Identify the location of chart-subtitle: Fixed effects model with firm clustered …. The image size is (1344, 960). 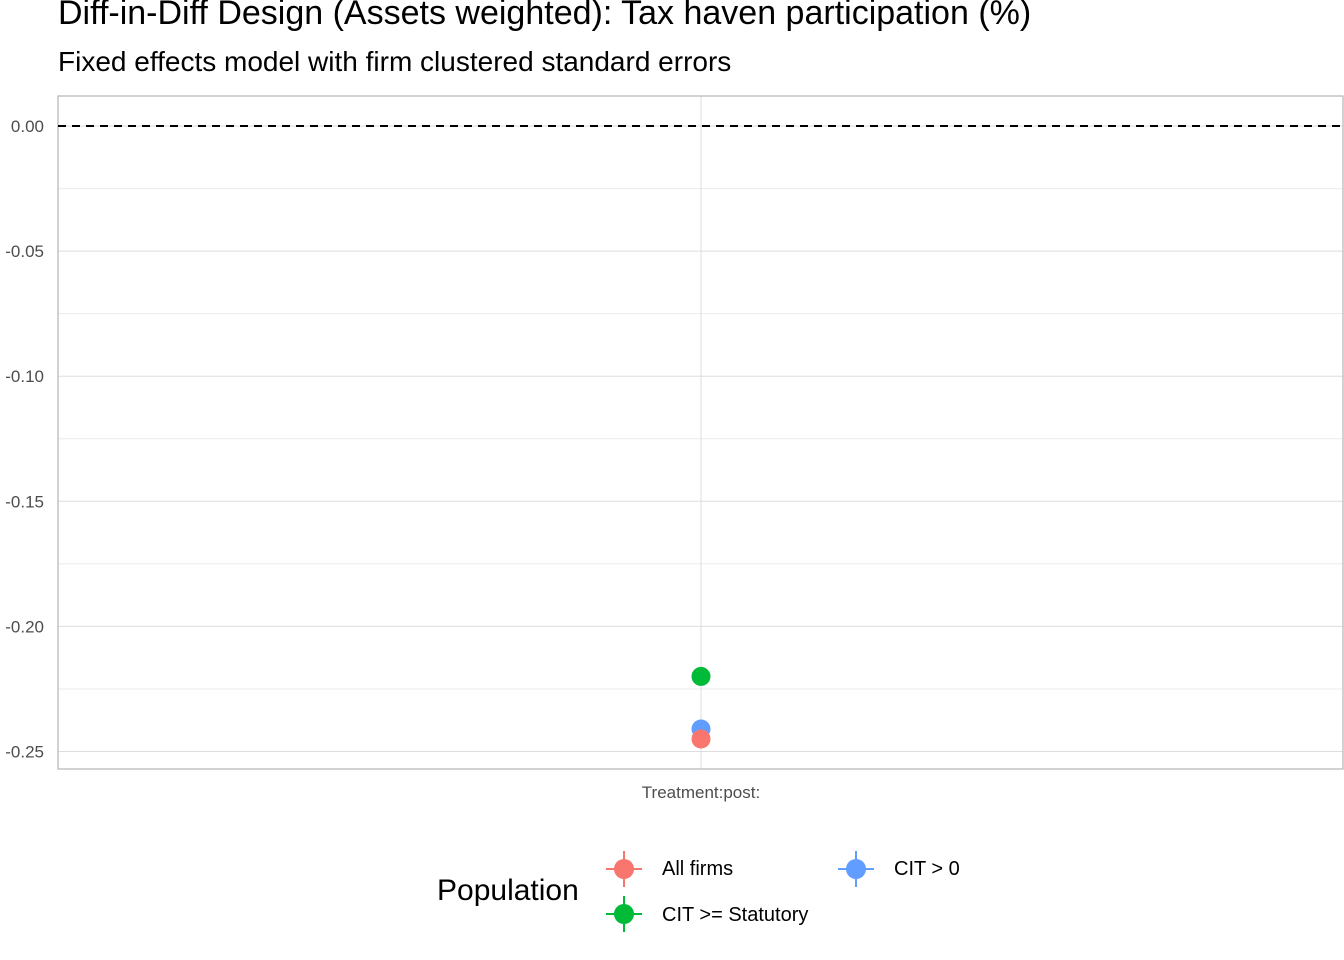
(395, 61).